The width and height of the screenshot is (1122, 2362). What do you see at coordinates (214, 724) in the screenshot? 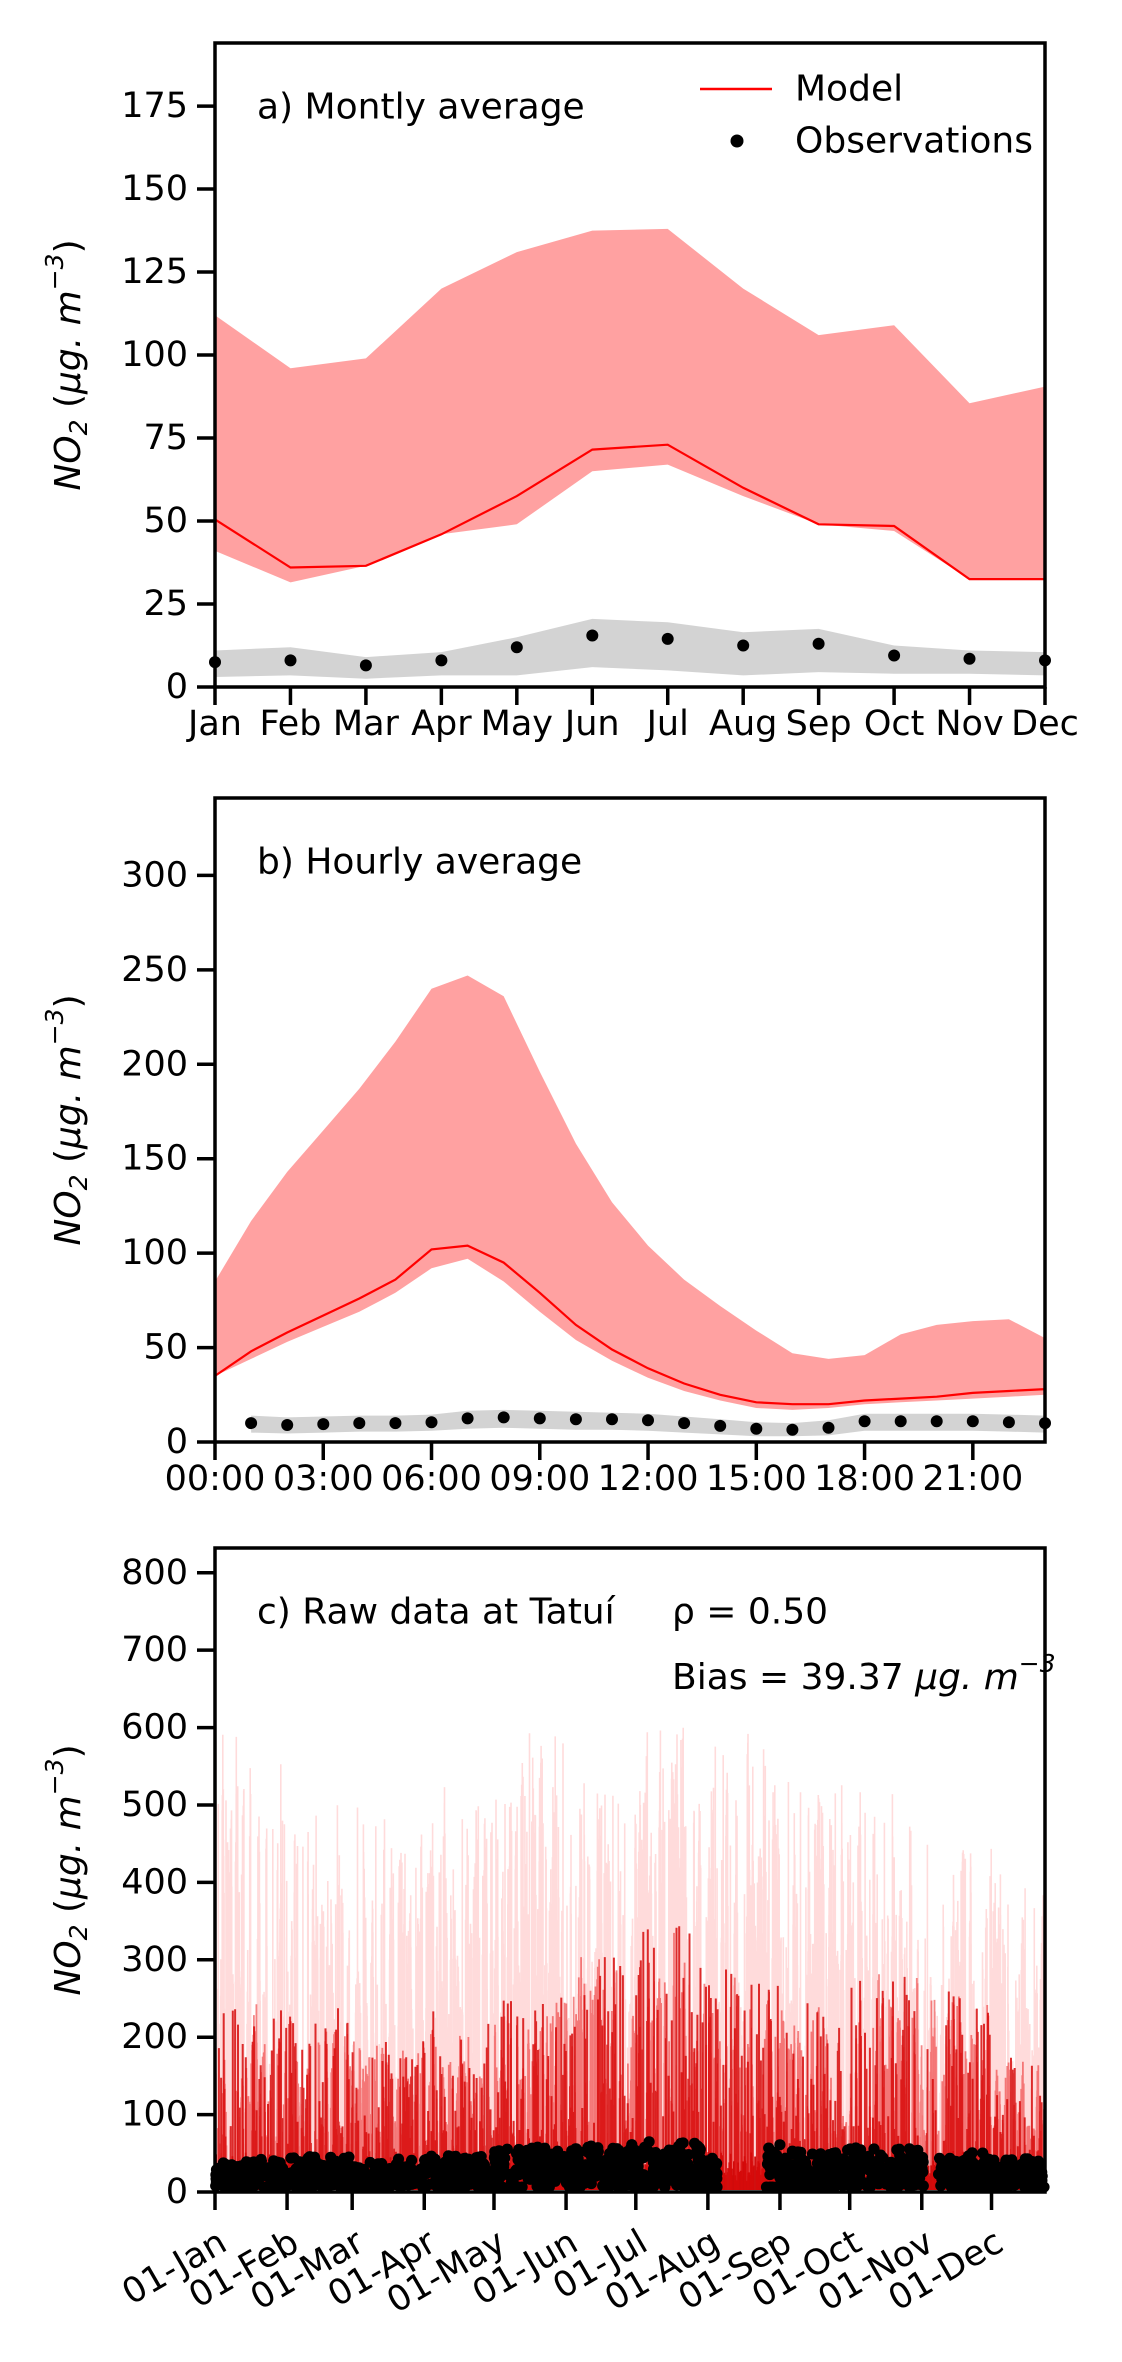
I see `x-tick-label: Jan` at bounding box center [214, 724].